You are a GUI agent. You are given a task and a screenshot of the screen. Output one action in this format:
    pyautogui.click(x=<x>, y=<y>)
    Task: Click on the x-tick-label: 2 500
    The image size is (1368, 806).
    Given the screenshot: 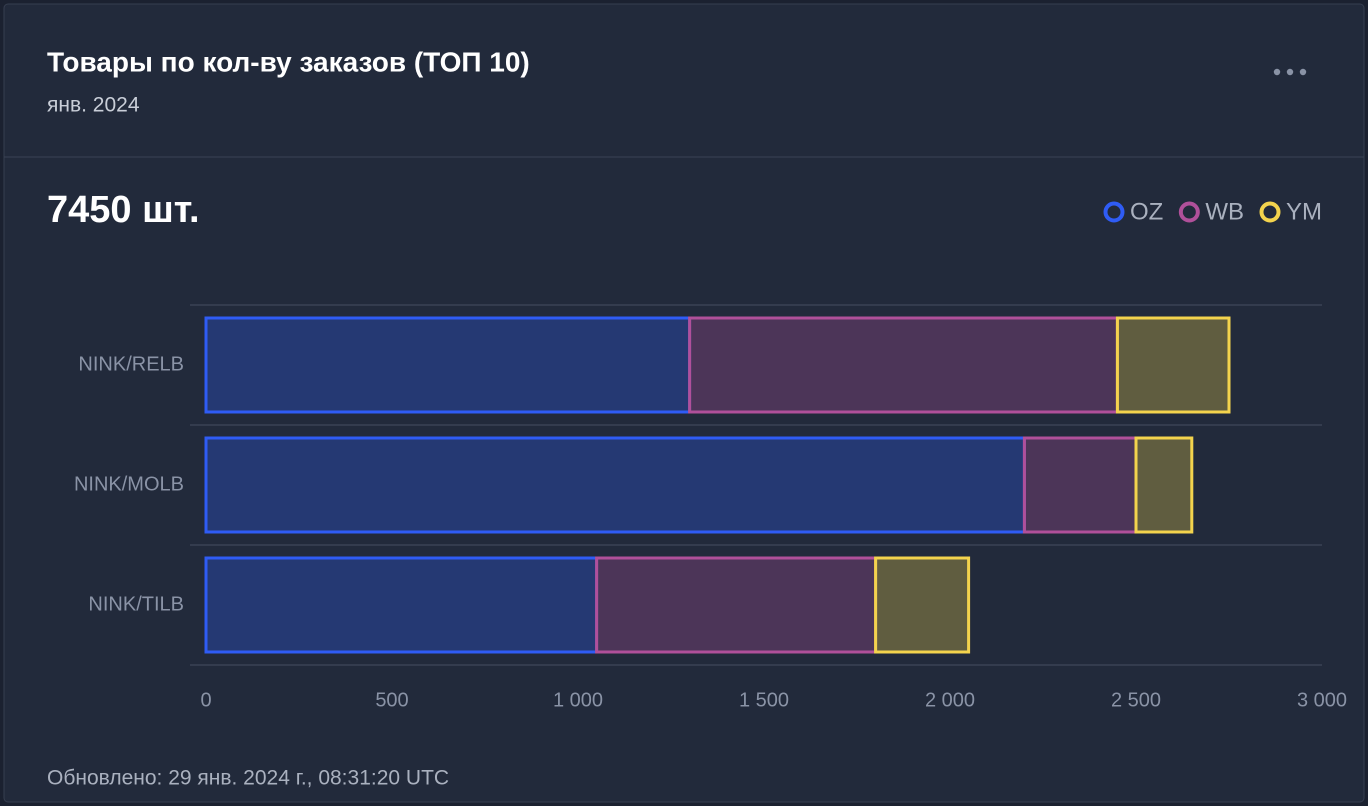 What is the action you would take?
    pyautogui.click(x=1136, y=700)
    